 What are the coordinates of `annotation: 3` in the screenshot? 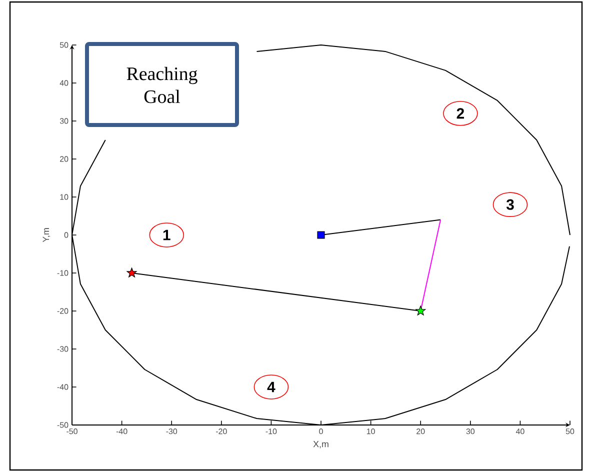 It's located at (510, 204).